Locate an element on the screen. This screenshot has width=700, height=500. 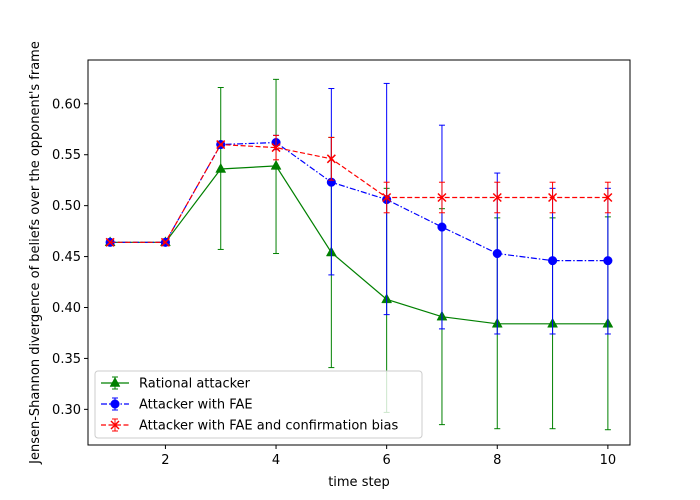
x-tick-label: 2 is located at coordinates (165, 460).